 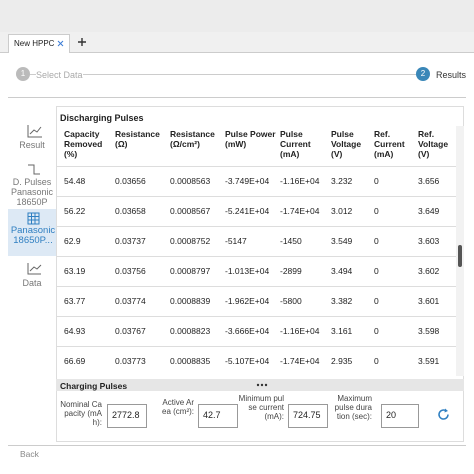 I want to click on section-title: Charging Pulses, so click(x=94, y=386).